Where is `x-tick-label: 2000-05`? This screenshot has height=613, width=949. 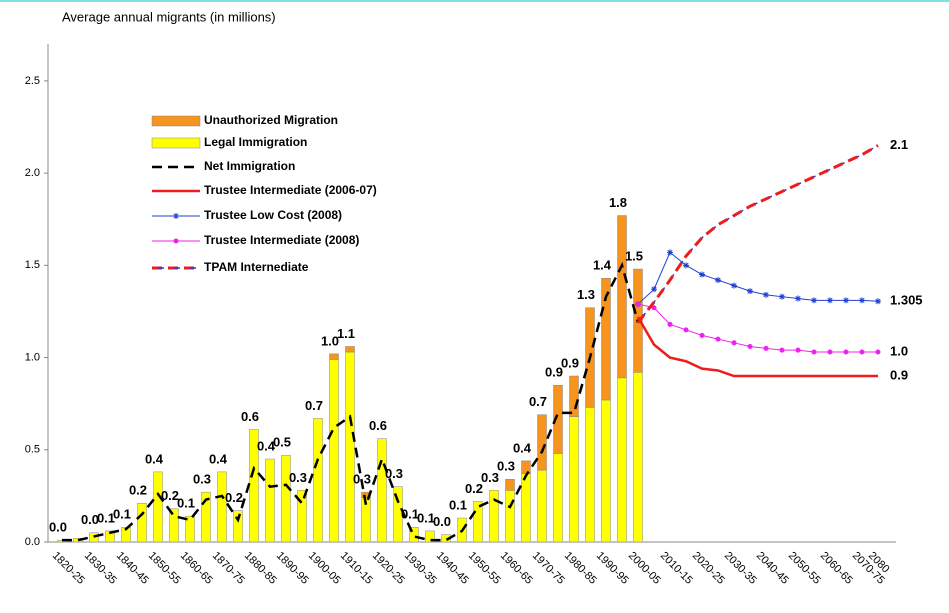
x-tick-label: 2000-05 is located at coordinates (644, 568).